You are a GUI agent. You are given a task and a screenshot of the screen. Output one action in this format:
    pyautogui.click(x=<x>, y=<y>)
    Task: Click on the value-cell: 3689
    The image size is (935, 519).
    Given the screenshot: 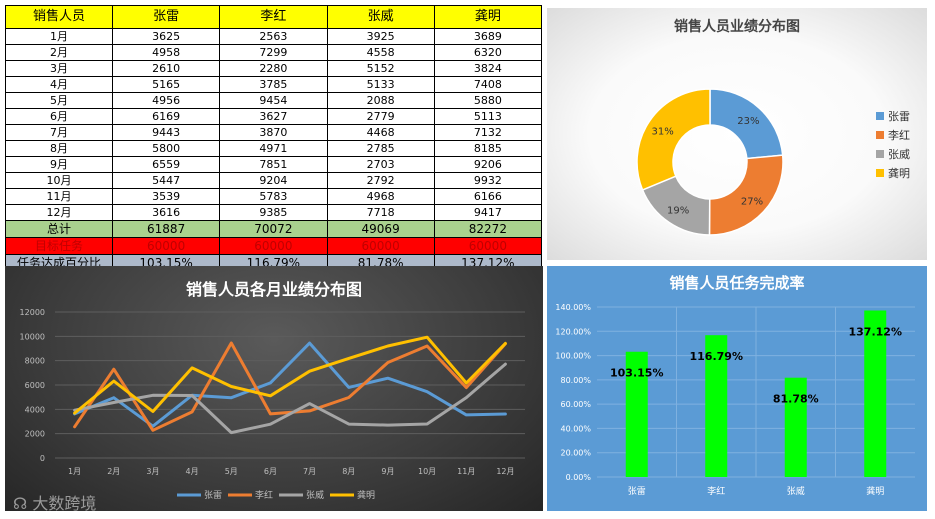 What is the action you would take?
    pyautogui.click(x=488, y=36)
    